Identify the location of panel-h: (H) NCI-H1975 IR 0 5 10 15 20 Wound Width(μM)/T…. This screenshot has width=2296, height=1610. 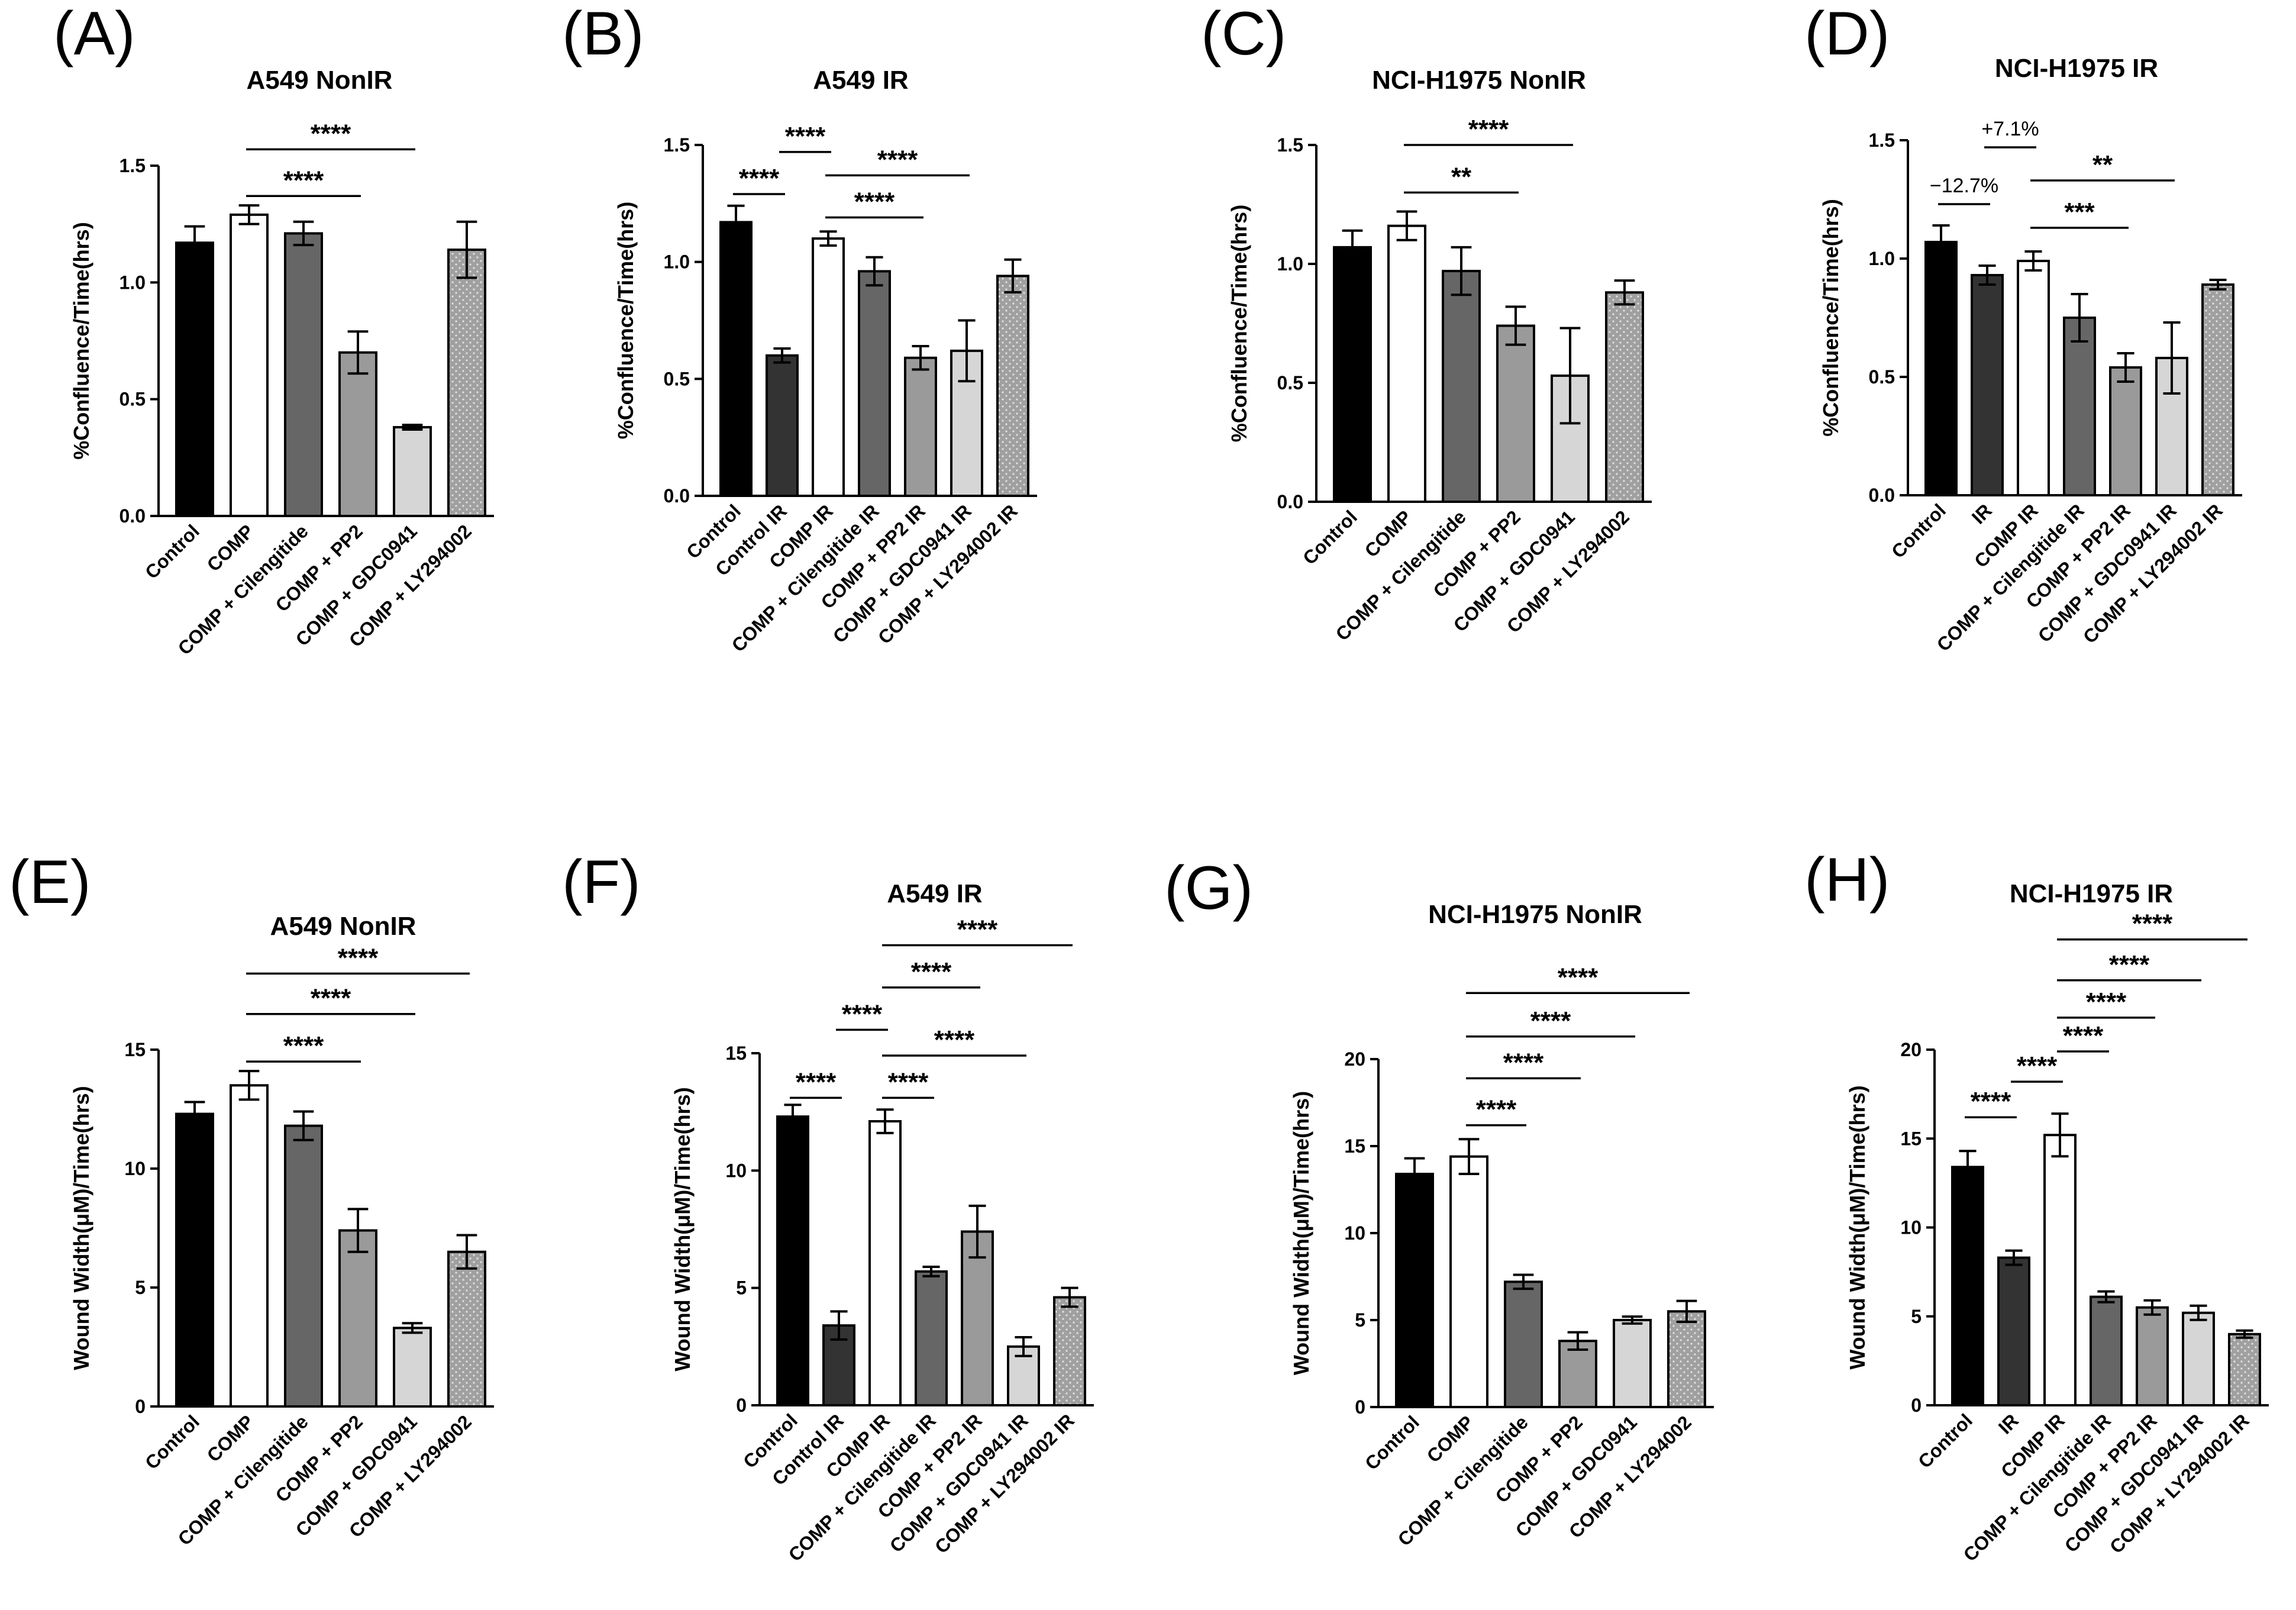
(2036, 1206).